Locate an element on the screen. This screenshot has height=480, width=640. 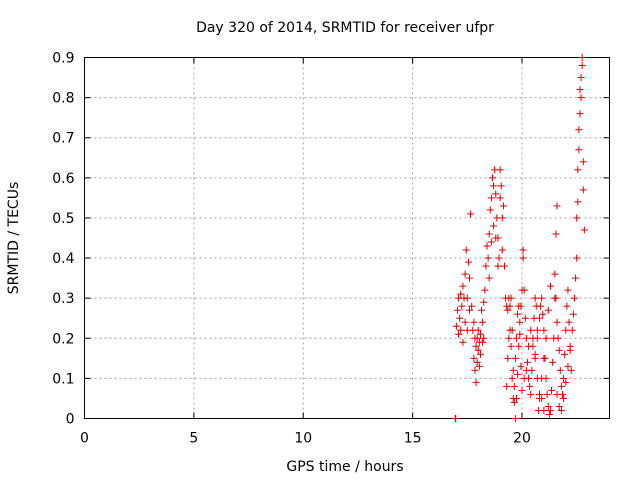
x-tick-label: 5 is located at coordinates (193, 439).